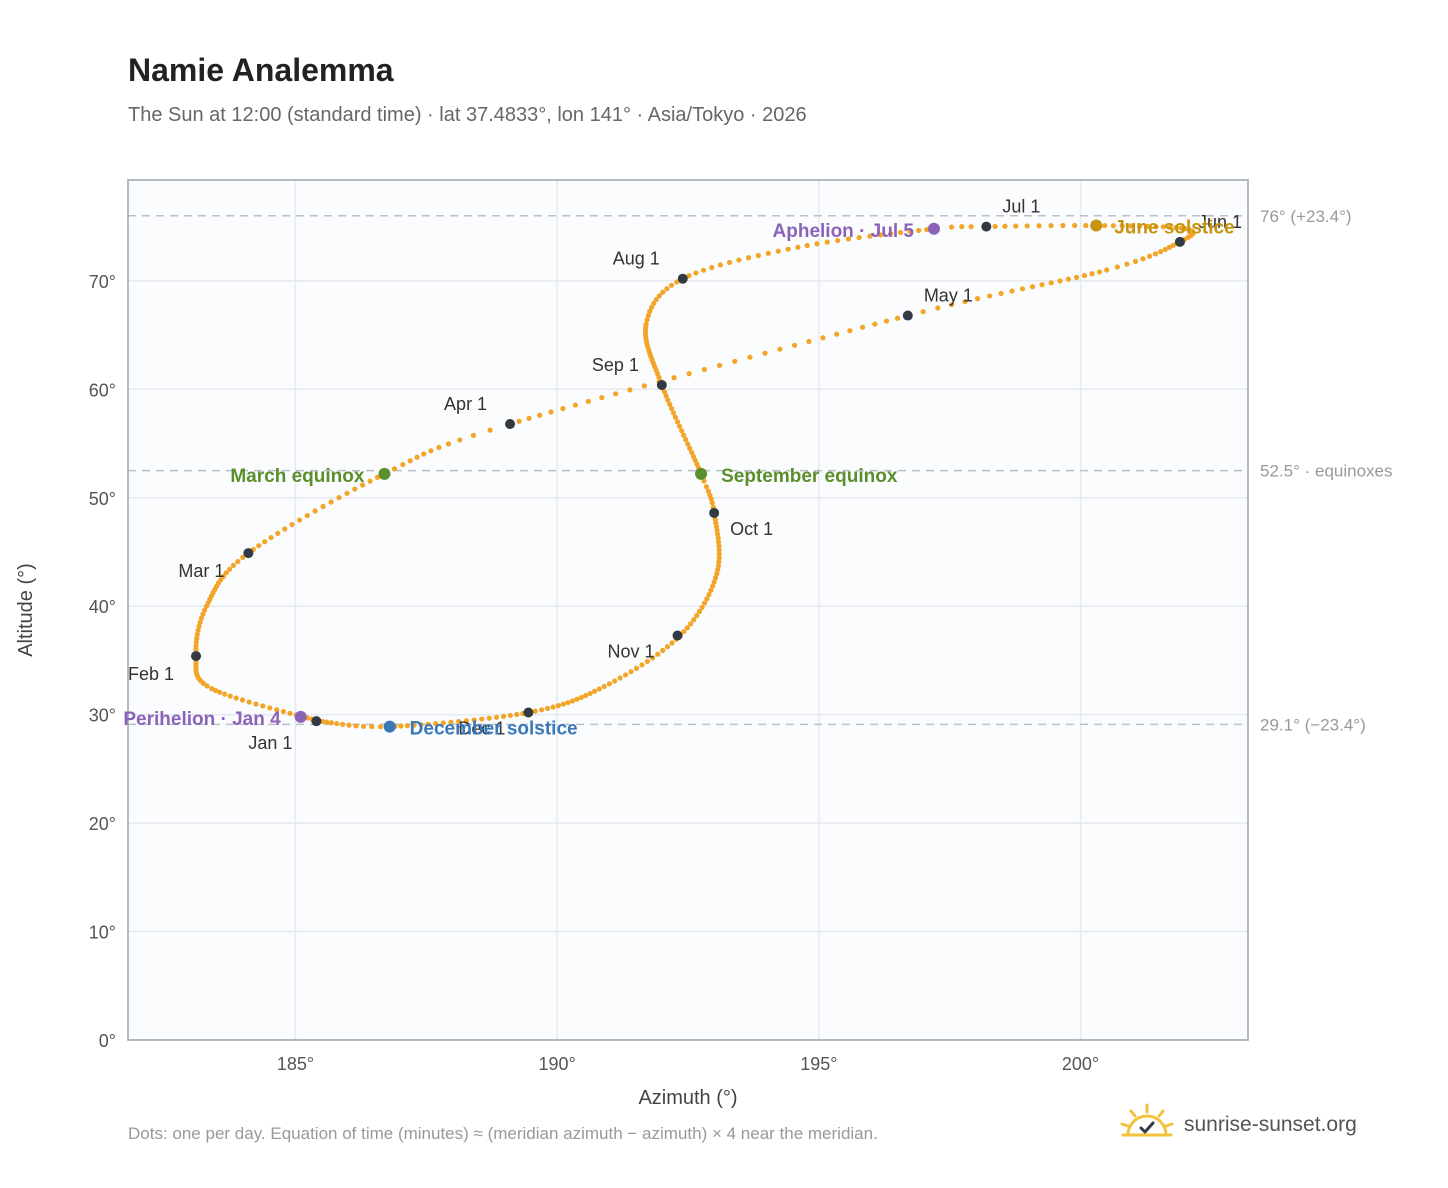  Describe the element at coordinates (389, 726) in the screenshot. I see `event-marker` at that location.